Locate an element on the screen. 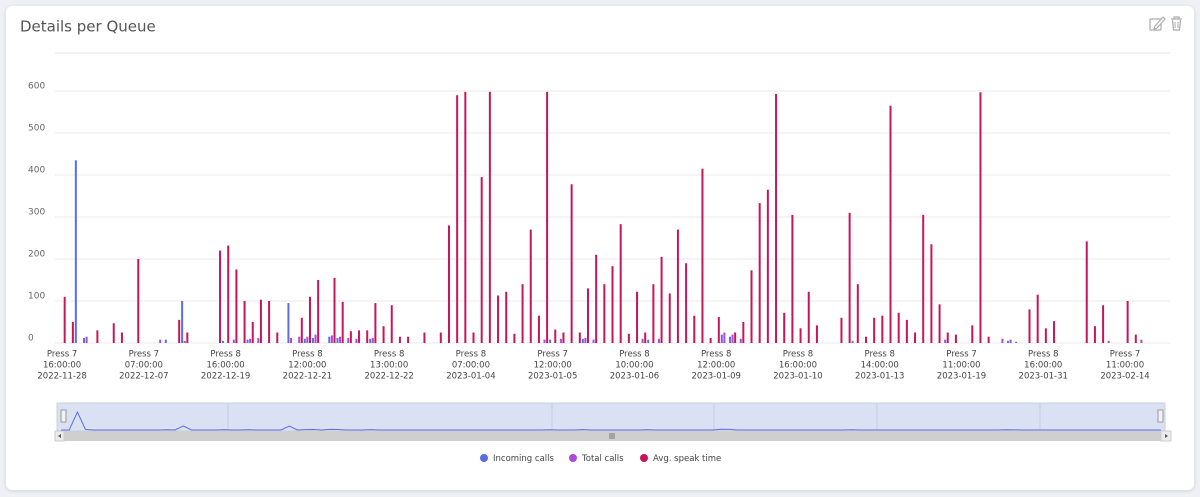  x-tick-label: 2023-01-09 is located at coordinates (716, 377).